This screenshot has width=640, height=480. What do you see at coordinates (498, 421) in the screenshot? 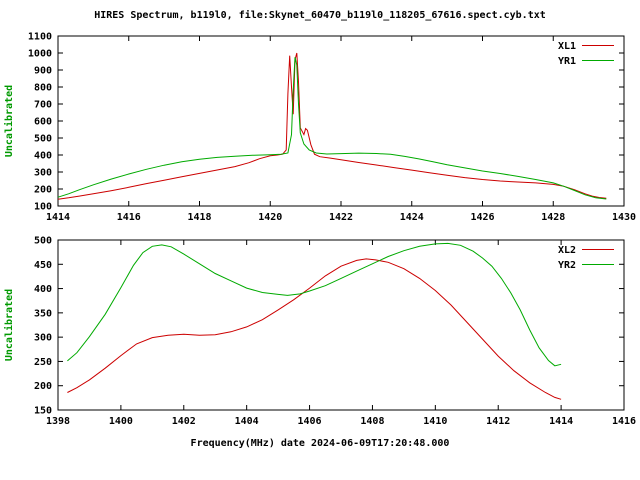
I see `x-tick-label: 1412` at bounding box center [498, 421].